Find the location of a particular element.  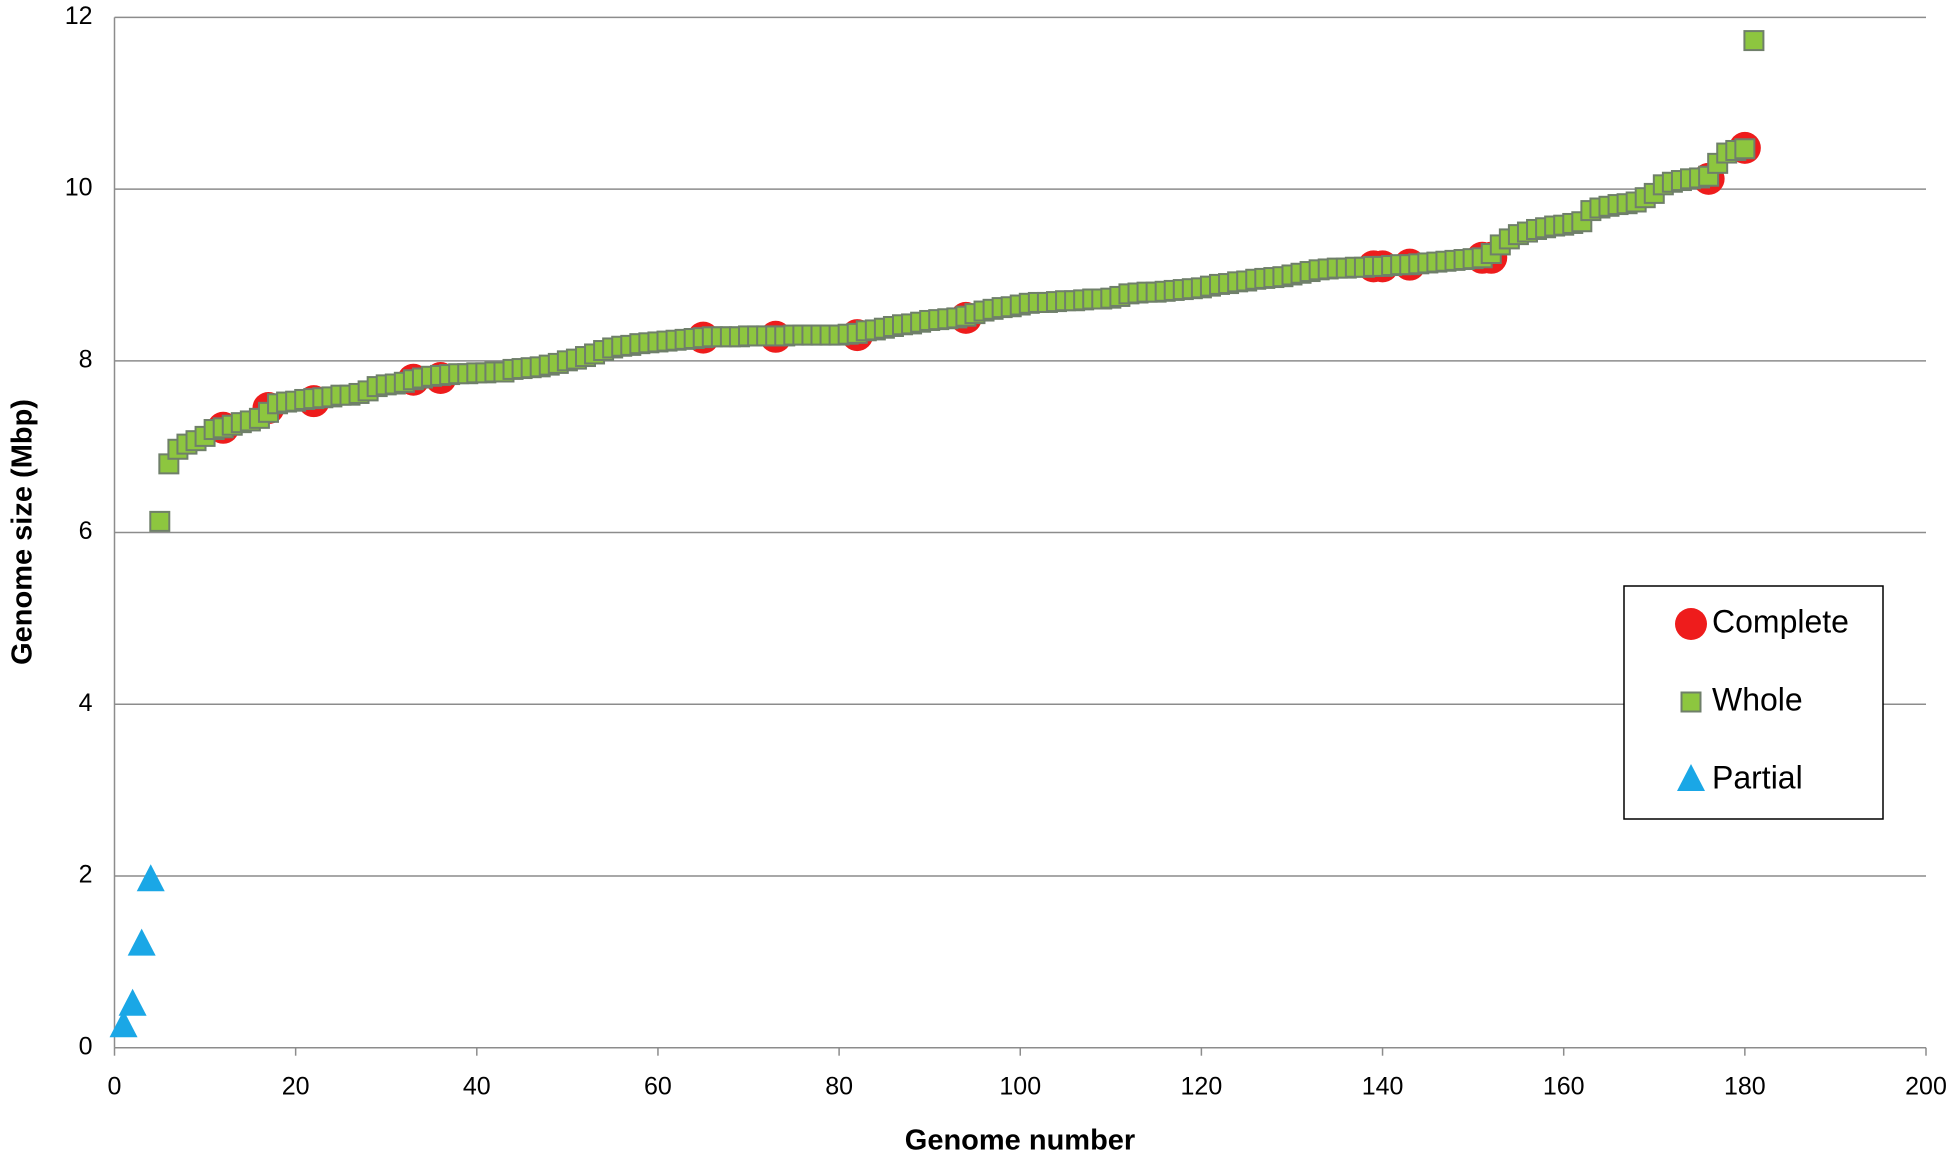

x-tick-label: 160 is located at coordinates (1564, 1086).